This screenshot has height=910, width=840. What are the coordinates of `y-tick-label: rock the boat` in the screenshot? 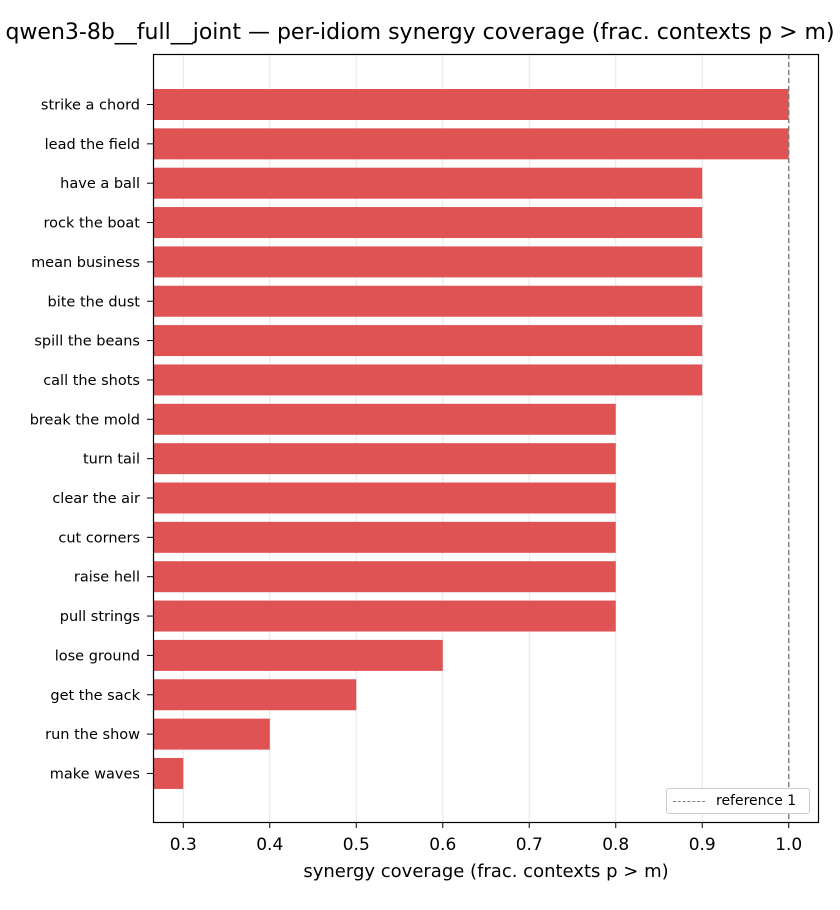 It's located at (91, 224).